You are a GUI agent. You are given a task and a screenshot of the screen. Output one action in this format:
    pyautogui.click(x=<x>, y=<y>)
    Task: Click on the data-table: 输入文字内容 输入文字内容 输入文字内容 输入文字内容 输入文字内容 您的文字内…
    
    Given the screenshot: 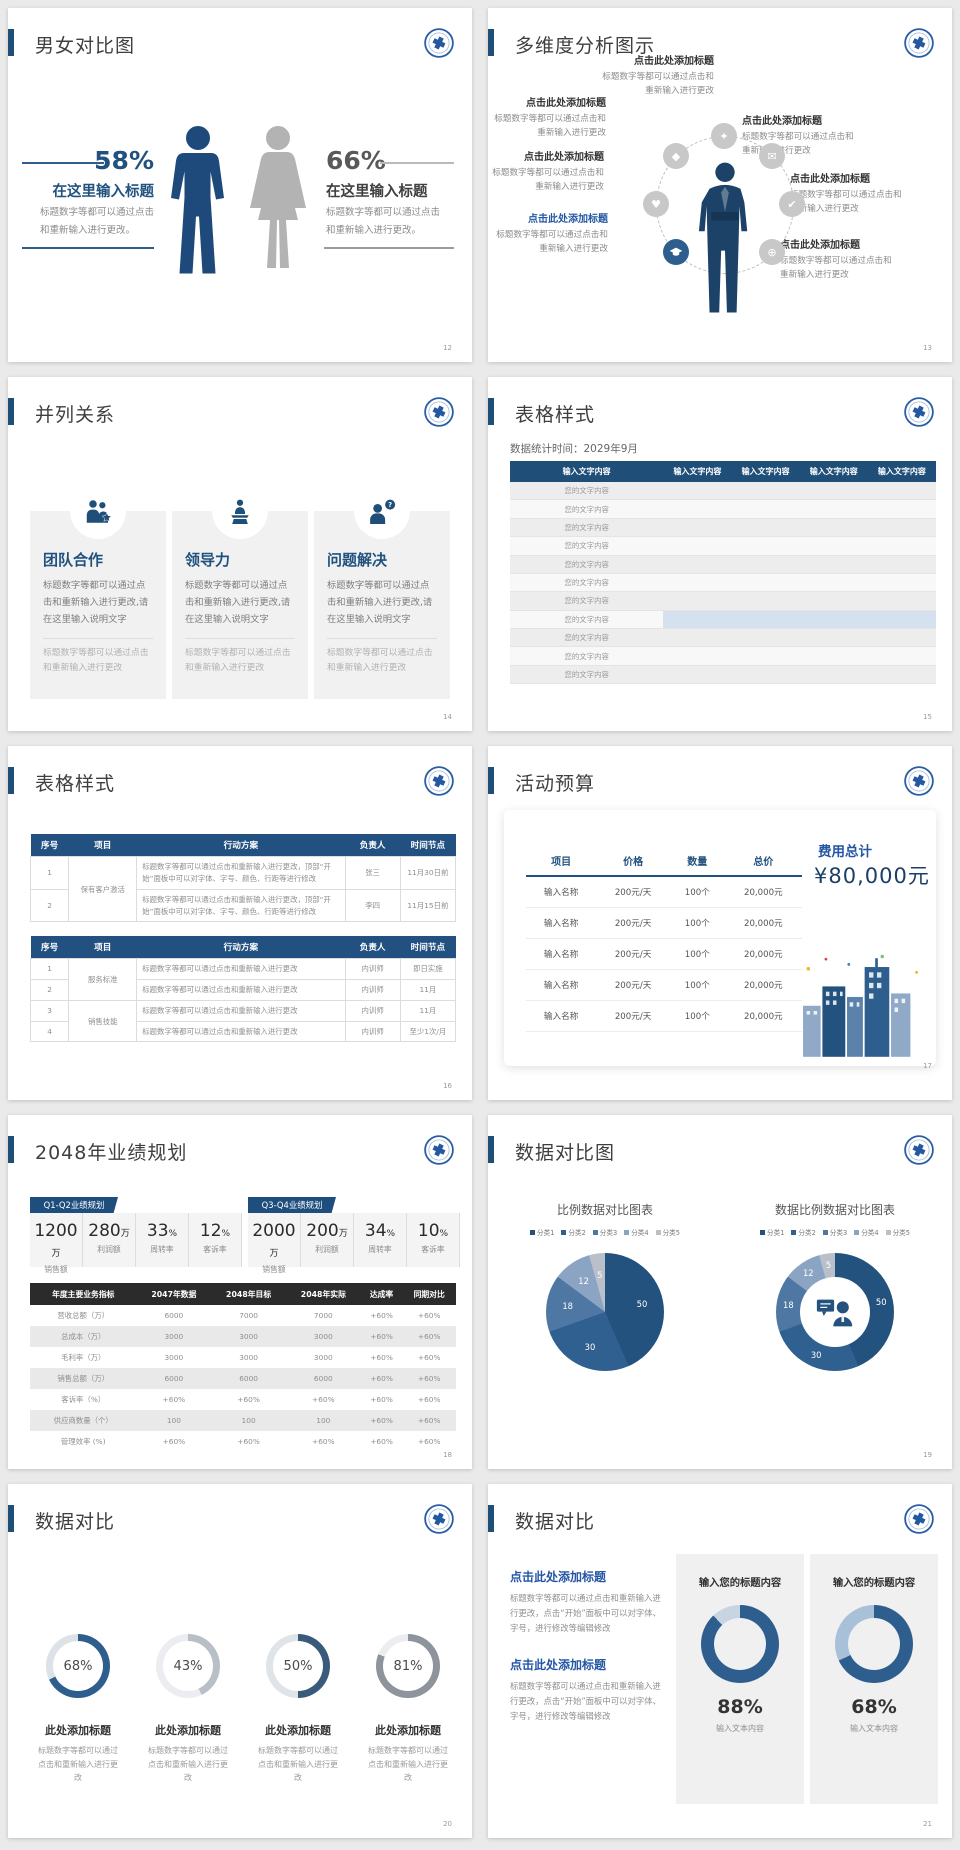 What is the action you would take?
    pyautogui.click(x=723, y=573)
    